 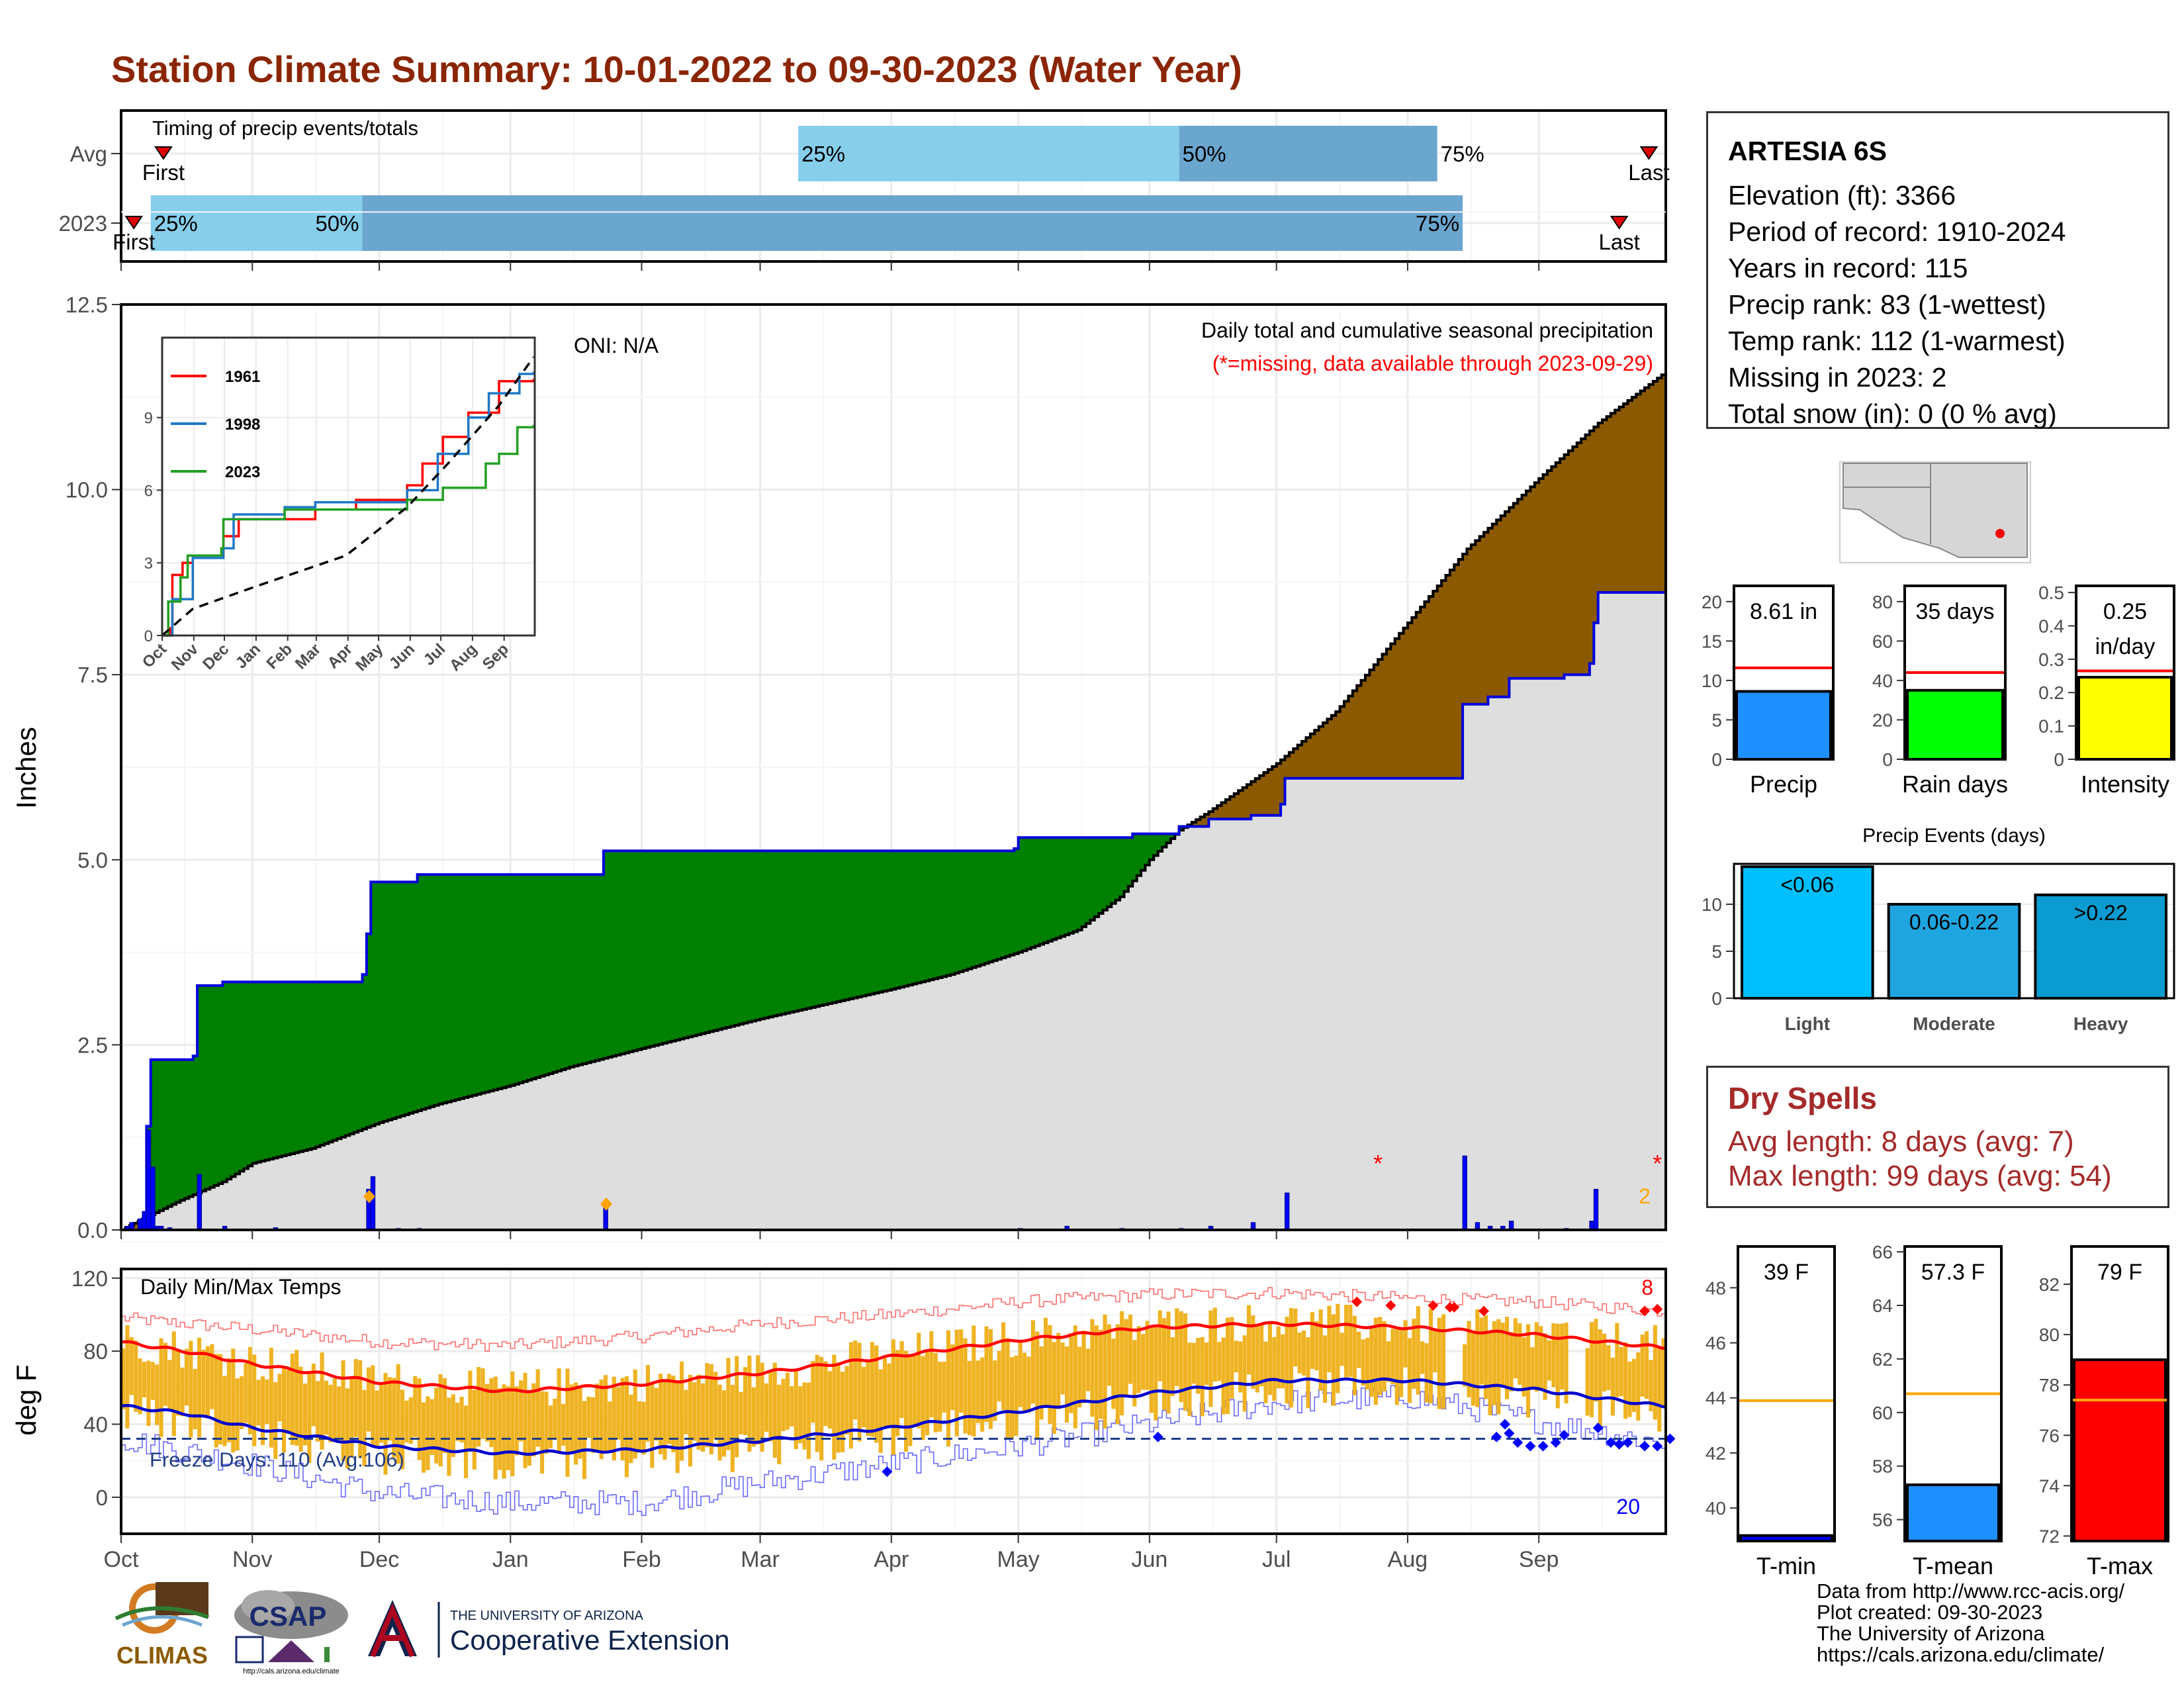 What do you see at coordinates (1897, 341) in the screenshot?
I see `station-temp-rank: Temp rank: 112 (1-warmest)` at bounding box center [1897, 341].